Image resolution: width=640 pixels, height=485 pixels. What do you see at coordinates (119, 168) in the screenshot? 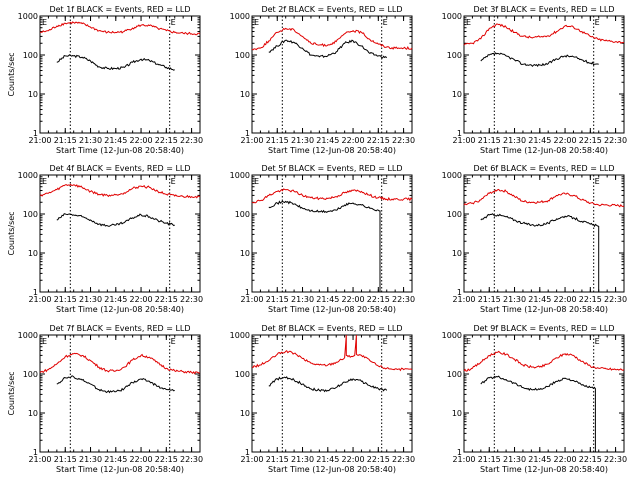
I see `chart-title: Det 4f BLACK = Events, RED = LLD` at bounding box center [119, 168].